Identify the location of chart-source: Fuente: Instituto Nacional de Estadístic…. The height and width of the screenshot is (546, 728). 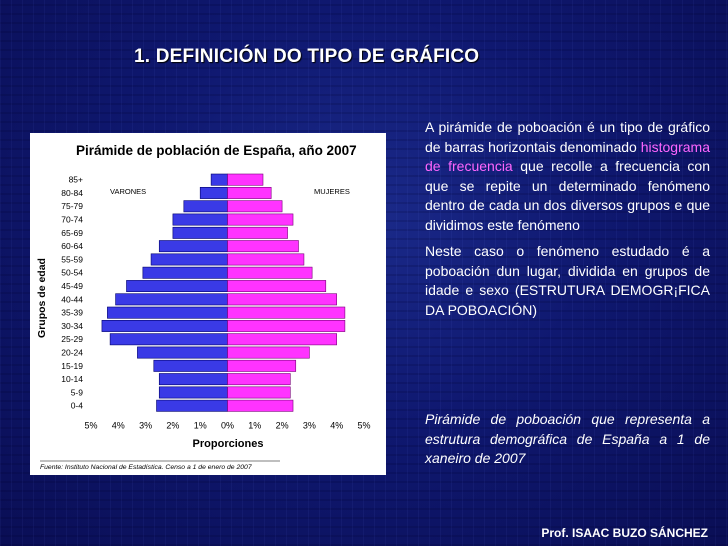
(146, 467).